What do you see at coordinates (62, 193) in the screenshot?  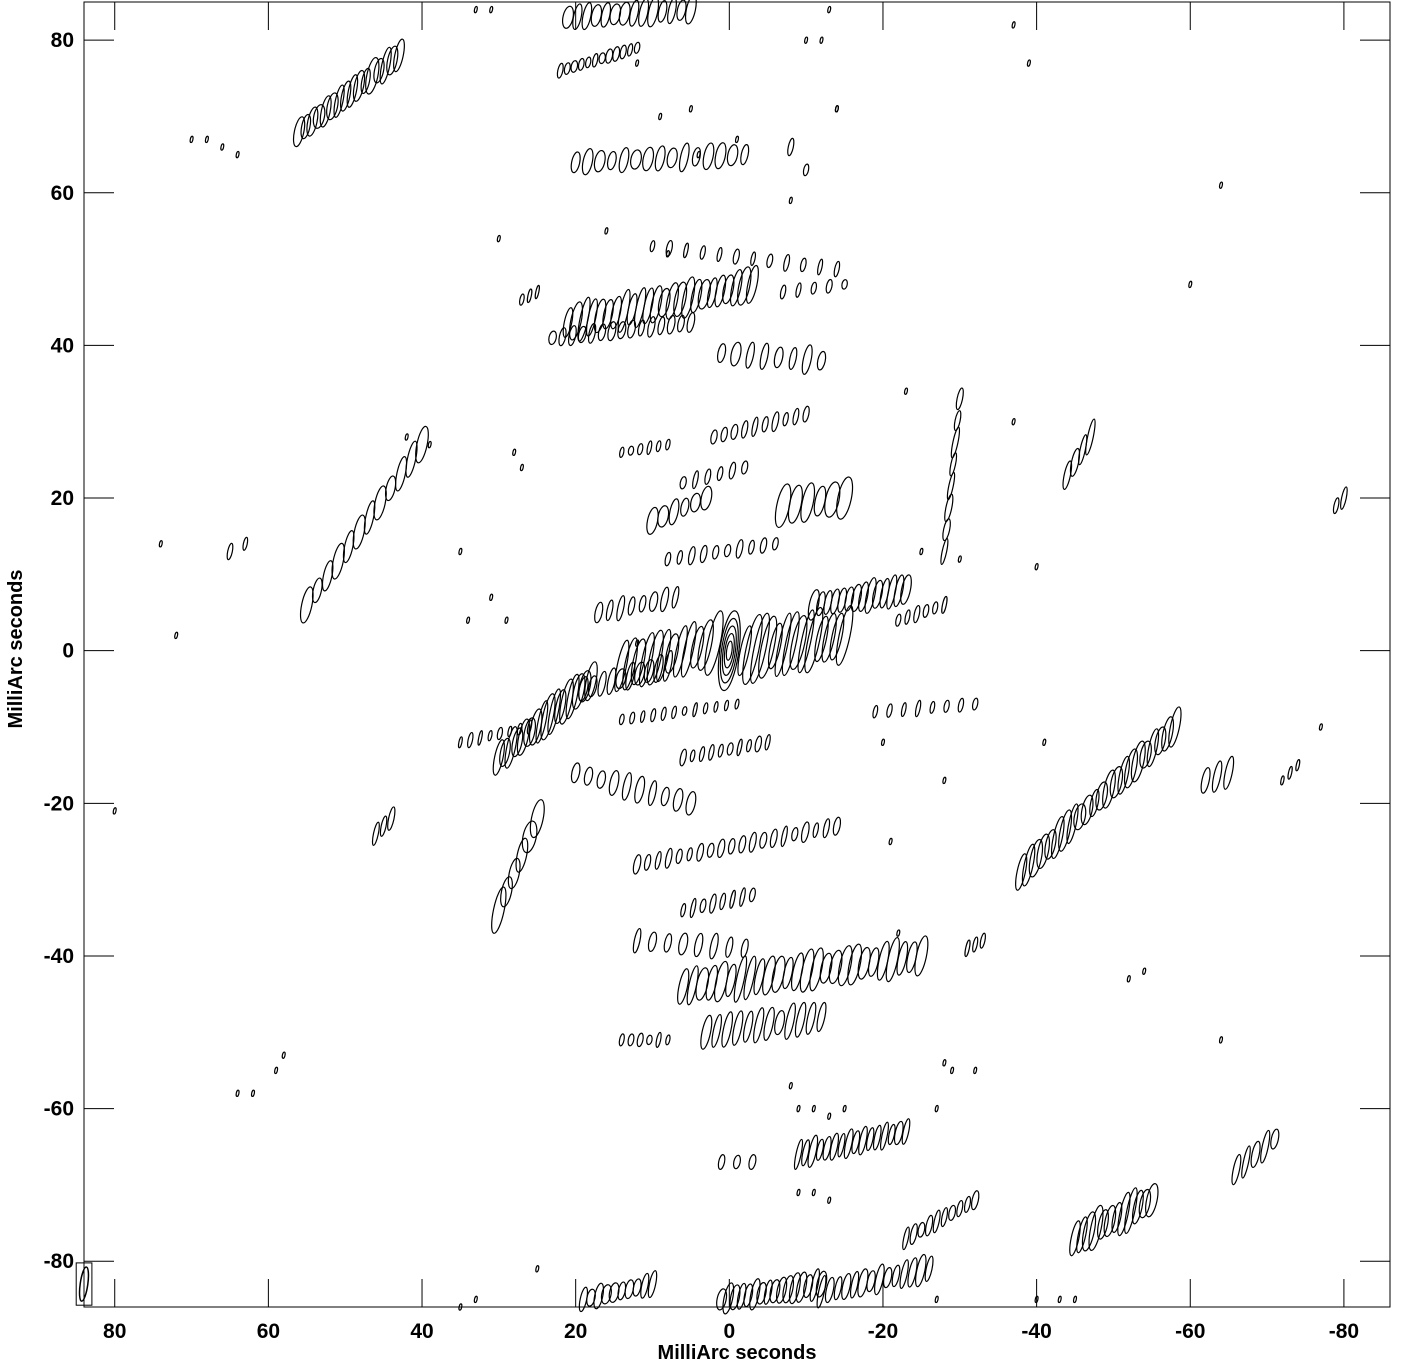 I see `y-tick-label: 60` at bounding box center [62, 193].